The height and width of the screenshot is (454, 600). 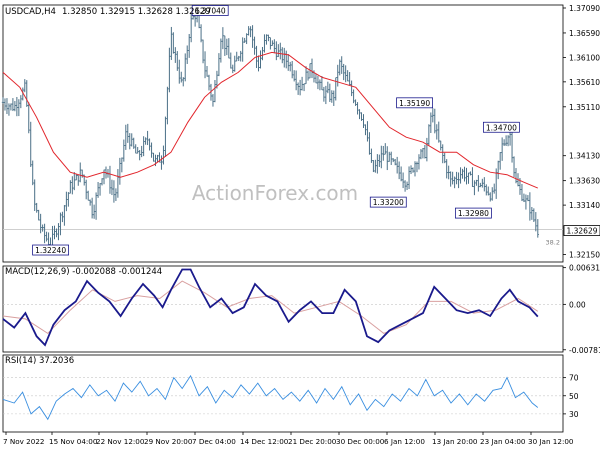 I want to click on last-price-label: 1.32629, so click(x=581, y=231).